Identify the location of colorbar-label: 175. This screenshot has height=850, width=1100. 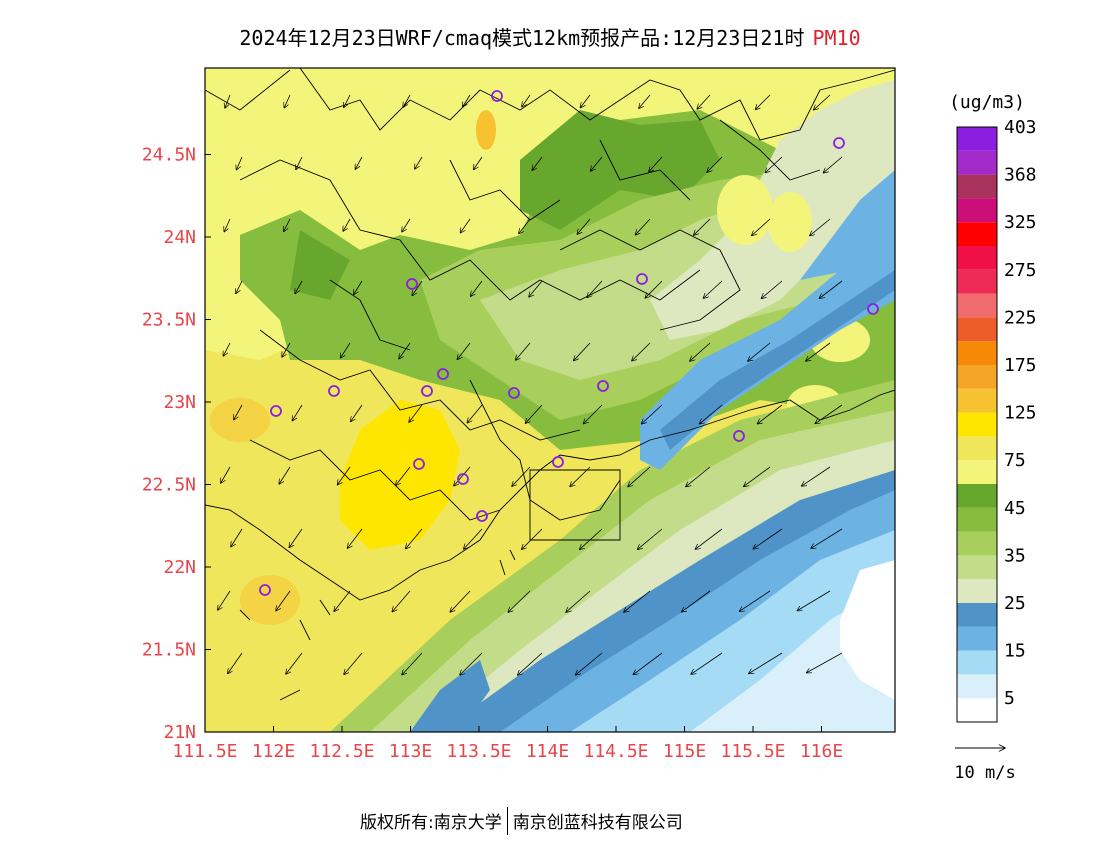
(1020, 365).